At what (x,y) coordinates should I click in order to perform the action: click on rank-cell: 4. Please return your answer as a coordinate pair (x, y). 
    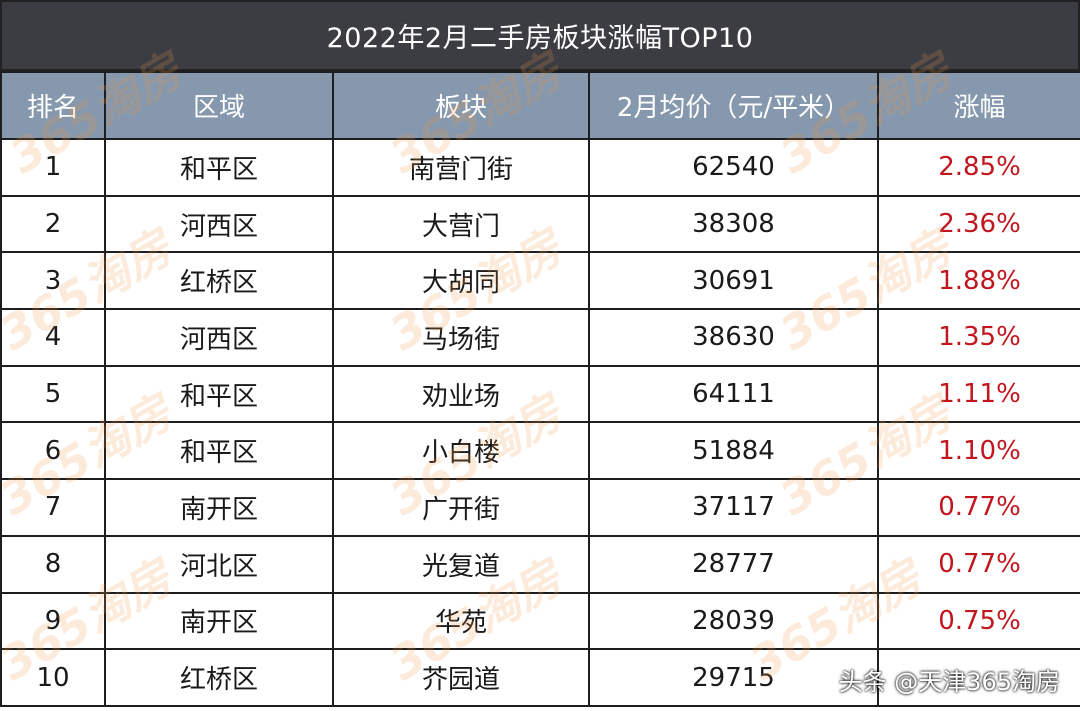
    Looking at the image, I should click on (53, 337).